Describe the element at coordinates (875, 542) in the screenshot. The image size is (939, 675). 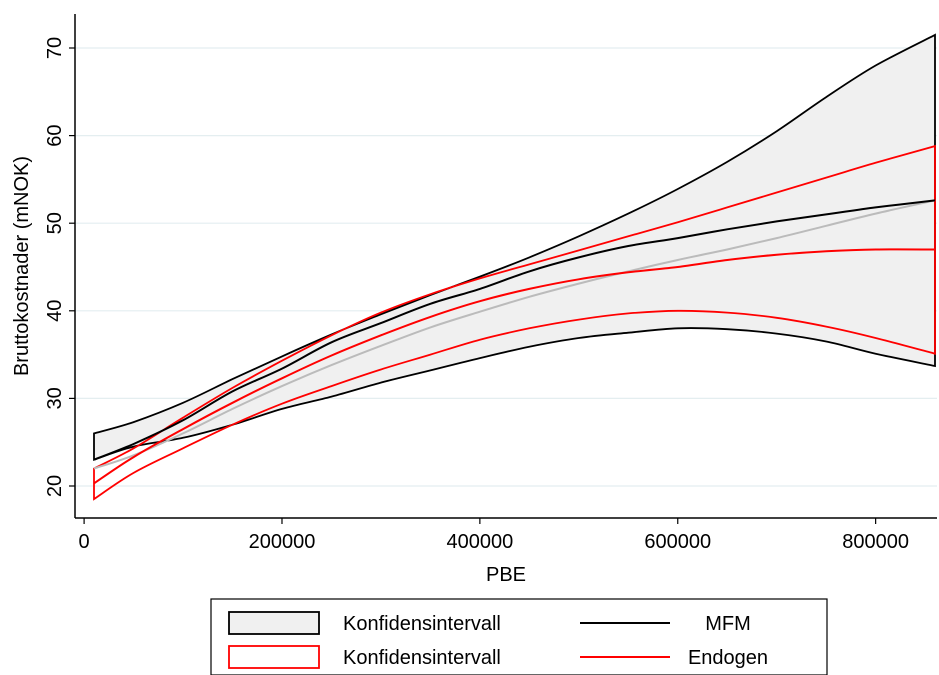
I see `x-tick-label: 800000` at that location.